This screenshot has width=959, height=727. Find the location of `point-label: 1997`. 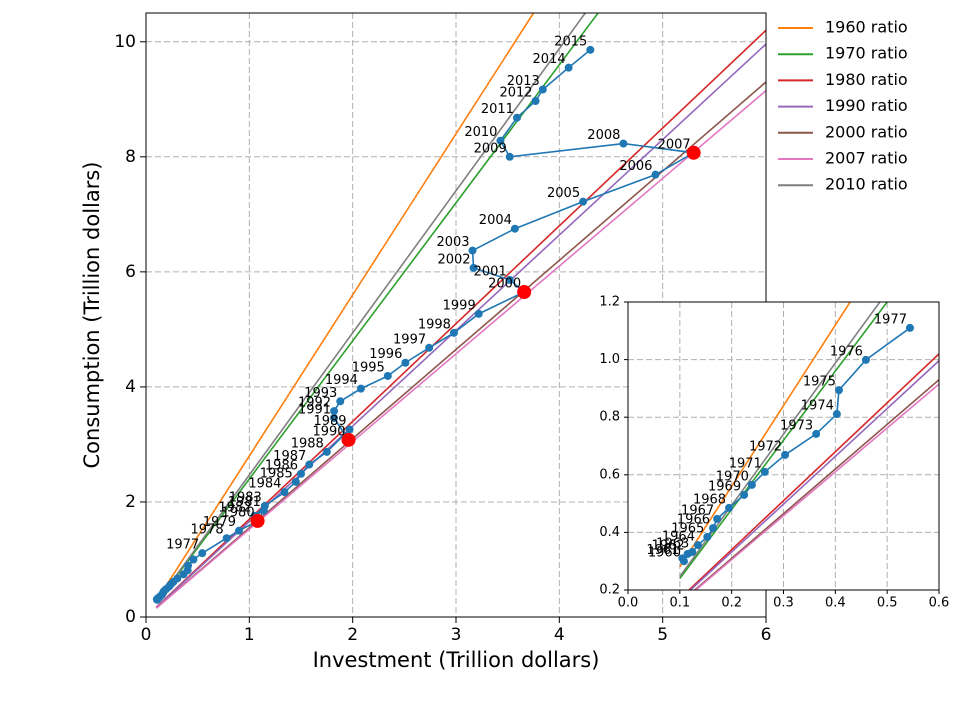

point-label: 1997 is located at coordinates (409, 339).